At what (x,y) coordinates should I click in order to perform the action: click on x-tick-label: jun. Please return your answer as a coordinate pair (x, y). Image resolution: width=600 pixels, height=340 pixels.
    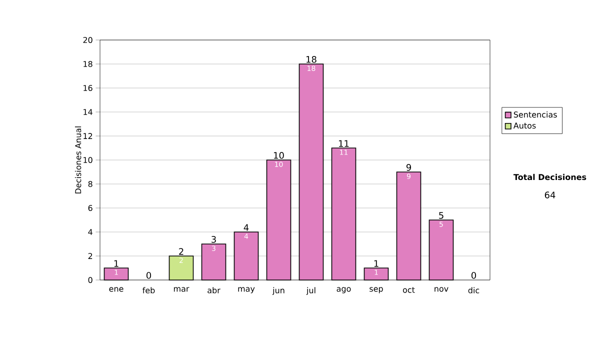
    Looking at the image, I should click on (278, 291).